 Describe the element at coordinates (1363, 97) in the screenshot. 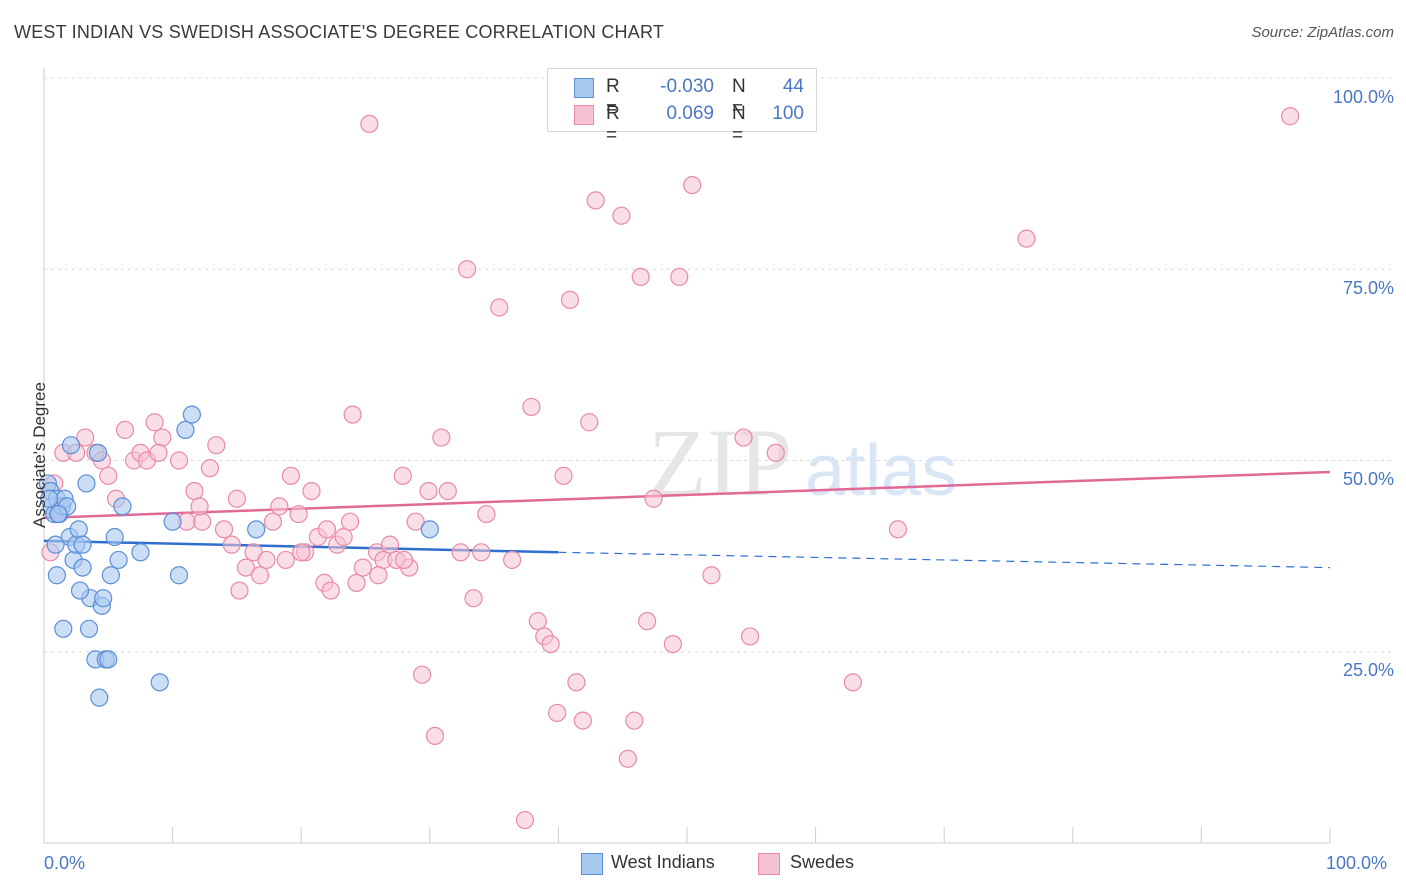

I see `y-tick-label-100: 100.0%` at that location.